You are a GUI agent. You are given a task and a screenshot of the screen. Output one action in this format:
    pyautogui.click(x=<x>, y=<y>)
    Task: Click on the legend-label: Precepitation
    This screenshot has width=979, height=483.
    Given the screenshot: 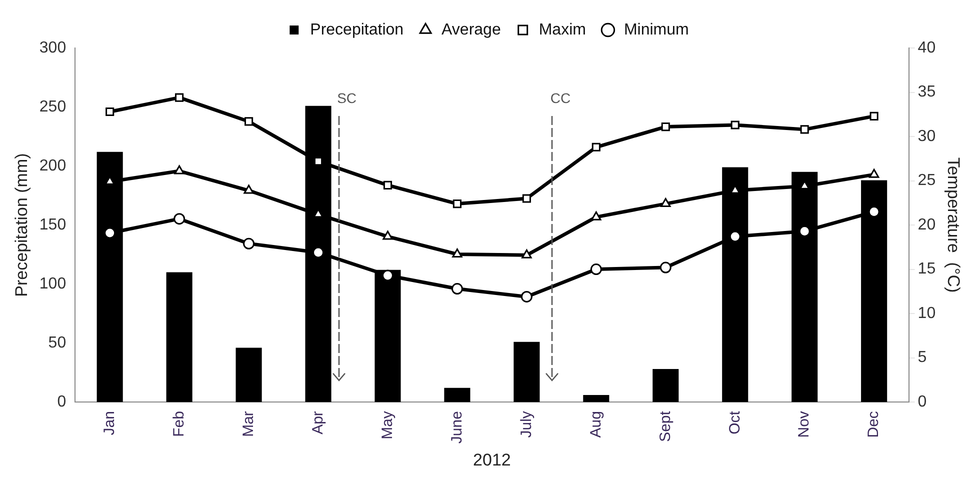 What is the action you would take?
    pyautogui.click(x=357, y=29)
    